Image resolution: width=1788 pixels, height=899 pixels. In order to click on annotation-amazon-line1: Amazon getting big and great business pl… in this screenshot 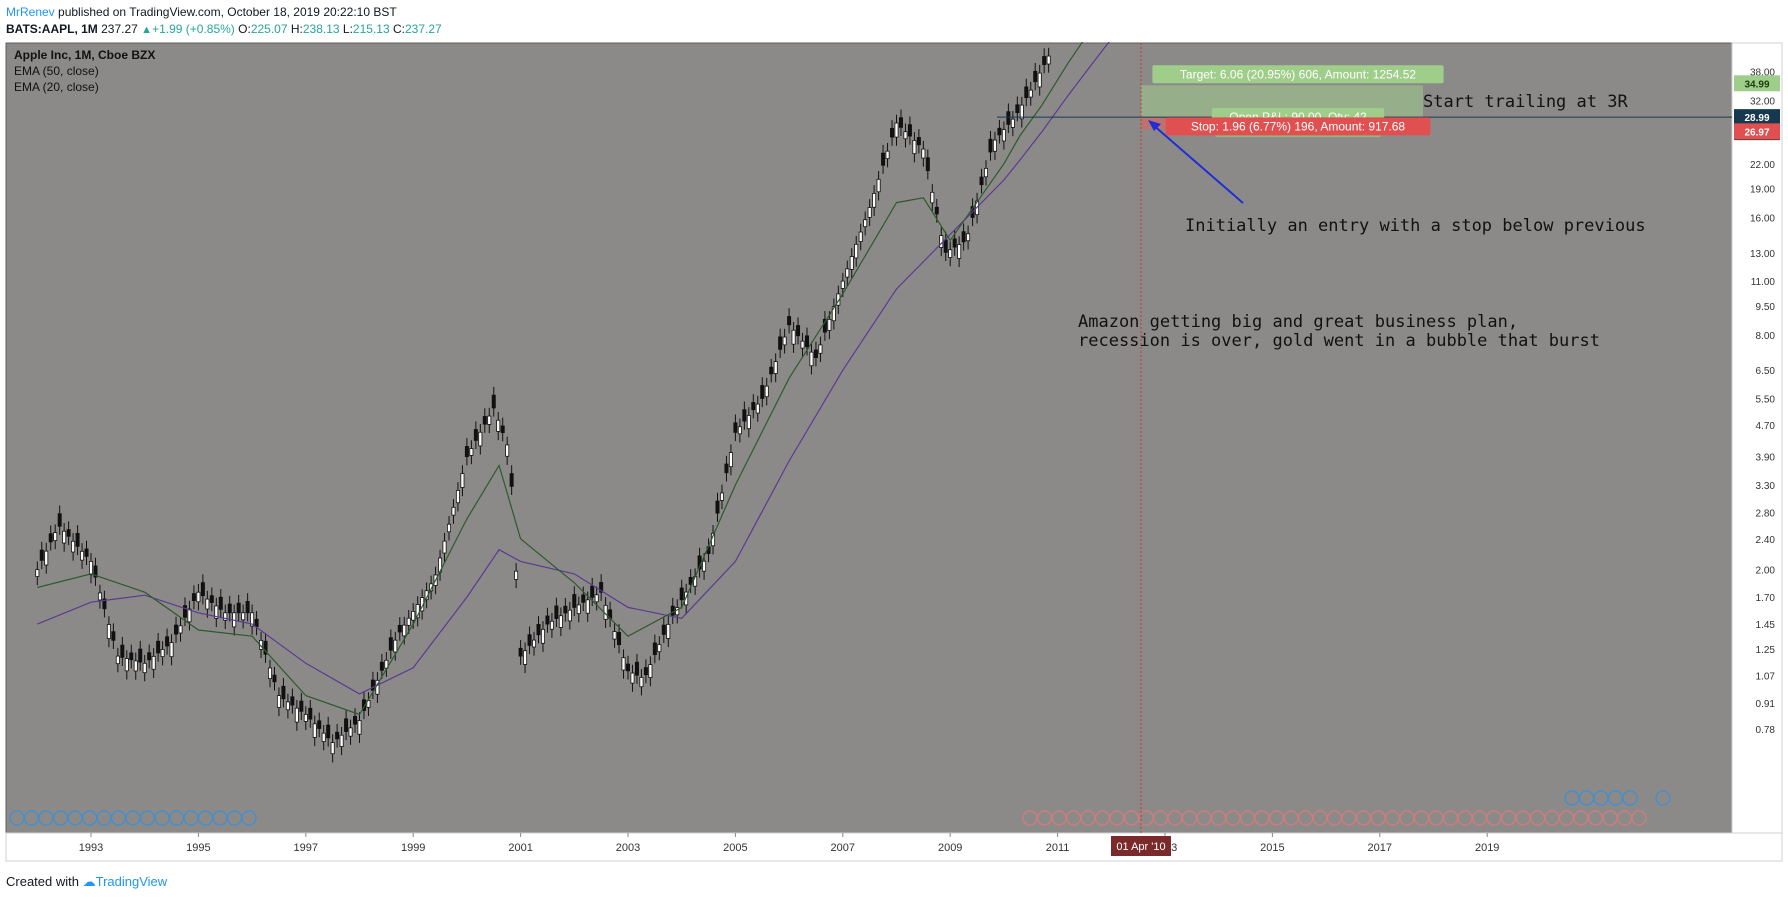, I will do `click(1298, 322)`.